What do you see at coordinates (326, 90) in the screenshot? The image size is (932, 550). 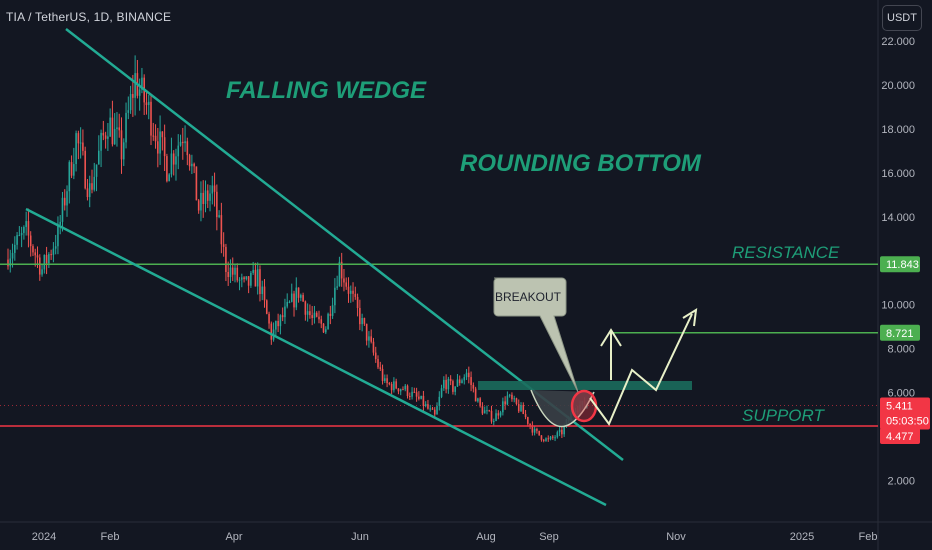 I see `falling-wedge-label: FALLING WEDGE` at bounding box center [326, 90].